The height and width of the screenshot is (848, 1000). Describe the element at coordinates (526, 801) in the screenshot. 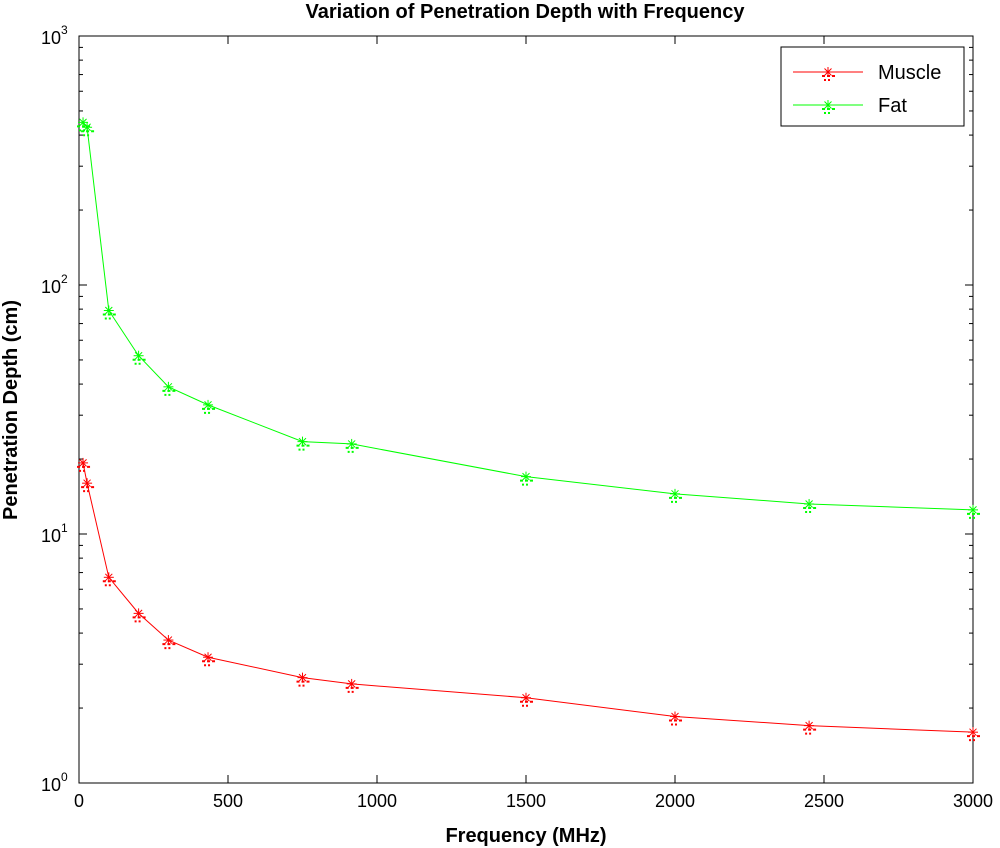

I see `x-tick-label: 1500` at that location.